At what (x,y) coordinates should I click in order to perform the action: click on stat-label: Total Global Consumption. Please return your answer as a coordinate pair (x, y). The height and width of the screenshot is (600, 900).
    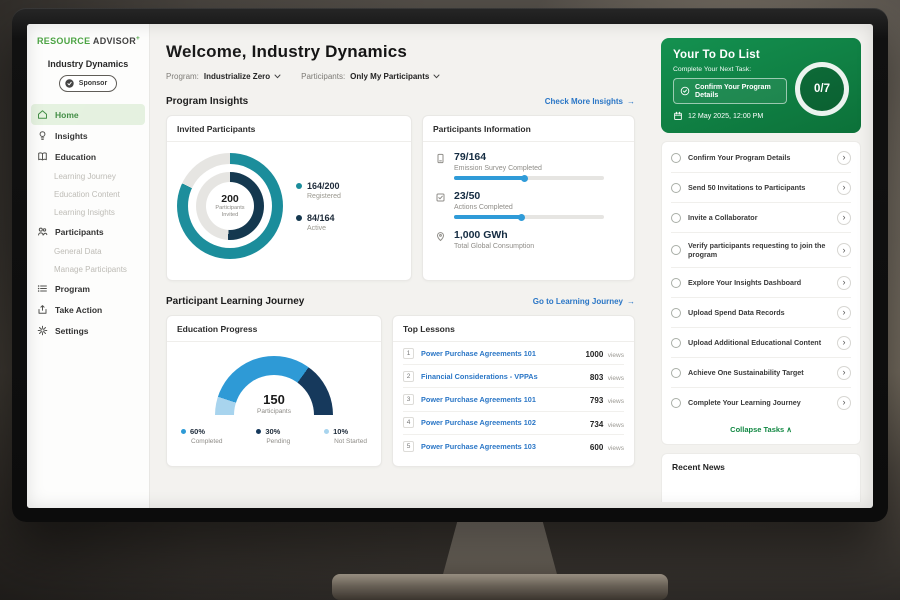
    Looking at the image, I should click on (494, 246).